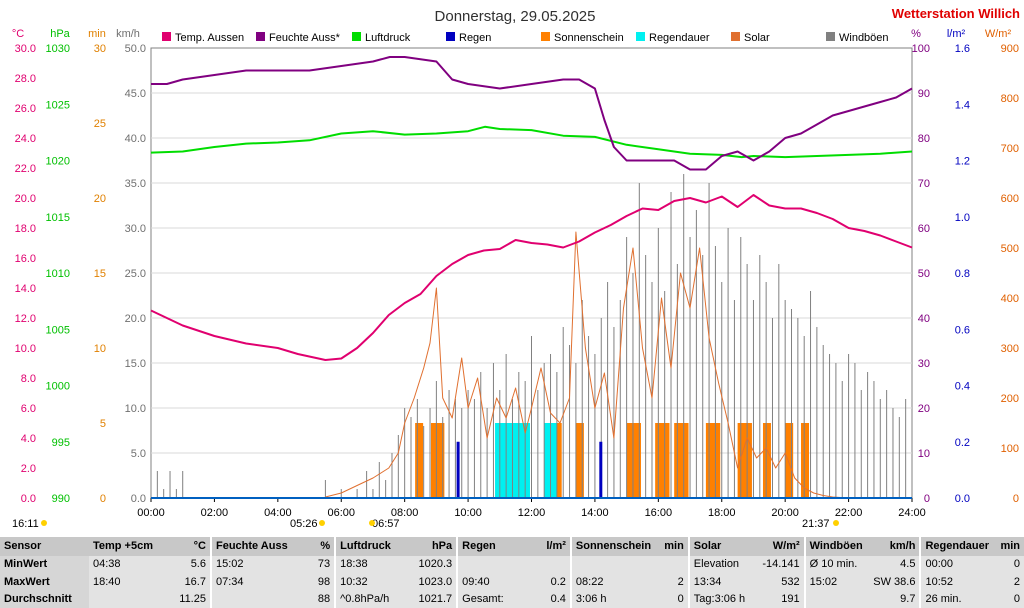  I want to click on cell-time: 3:06 h, so click(603, 599).